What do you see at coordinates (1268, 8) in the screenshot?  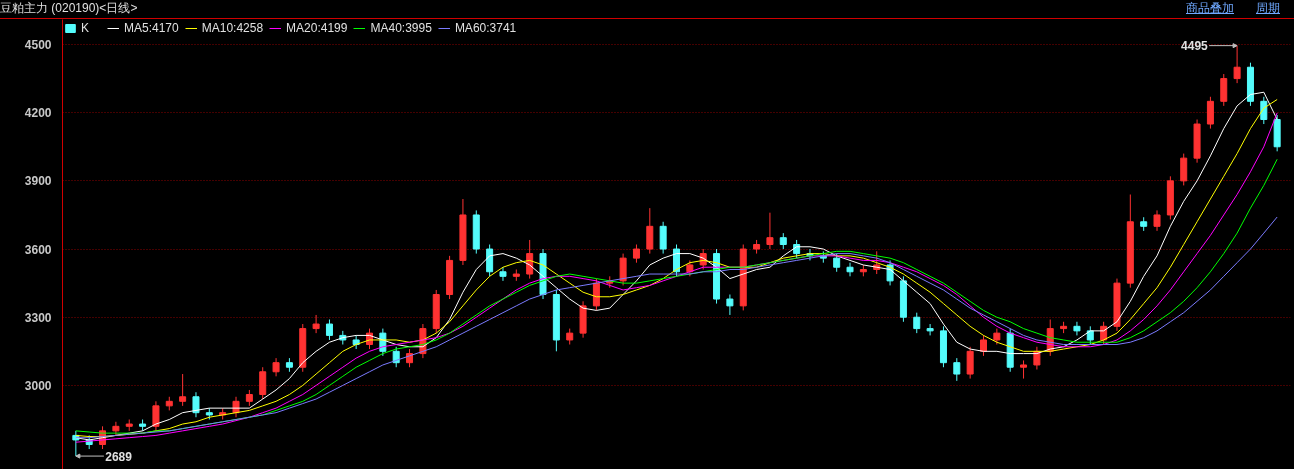 I see `text: 周期` at bounding box center [1268, 8].